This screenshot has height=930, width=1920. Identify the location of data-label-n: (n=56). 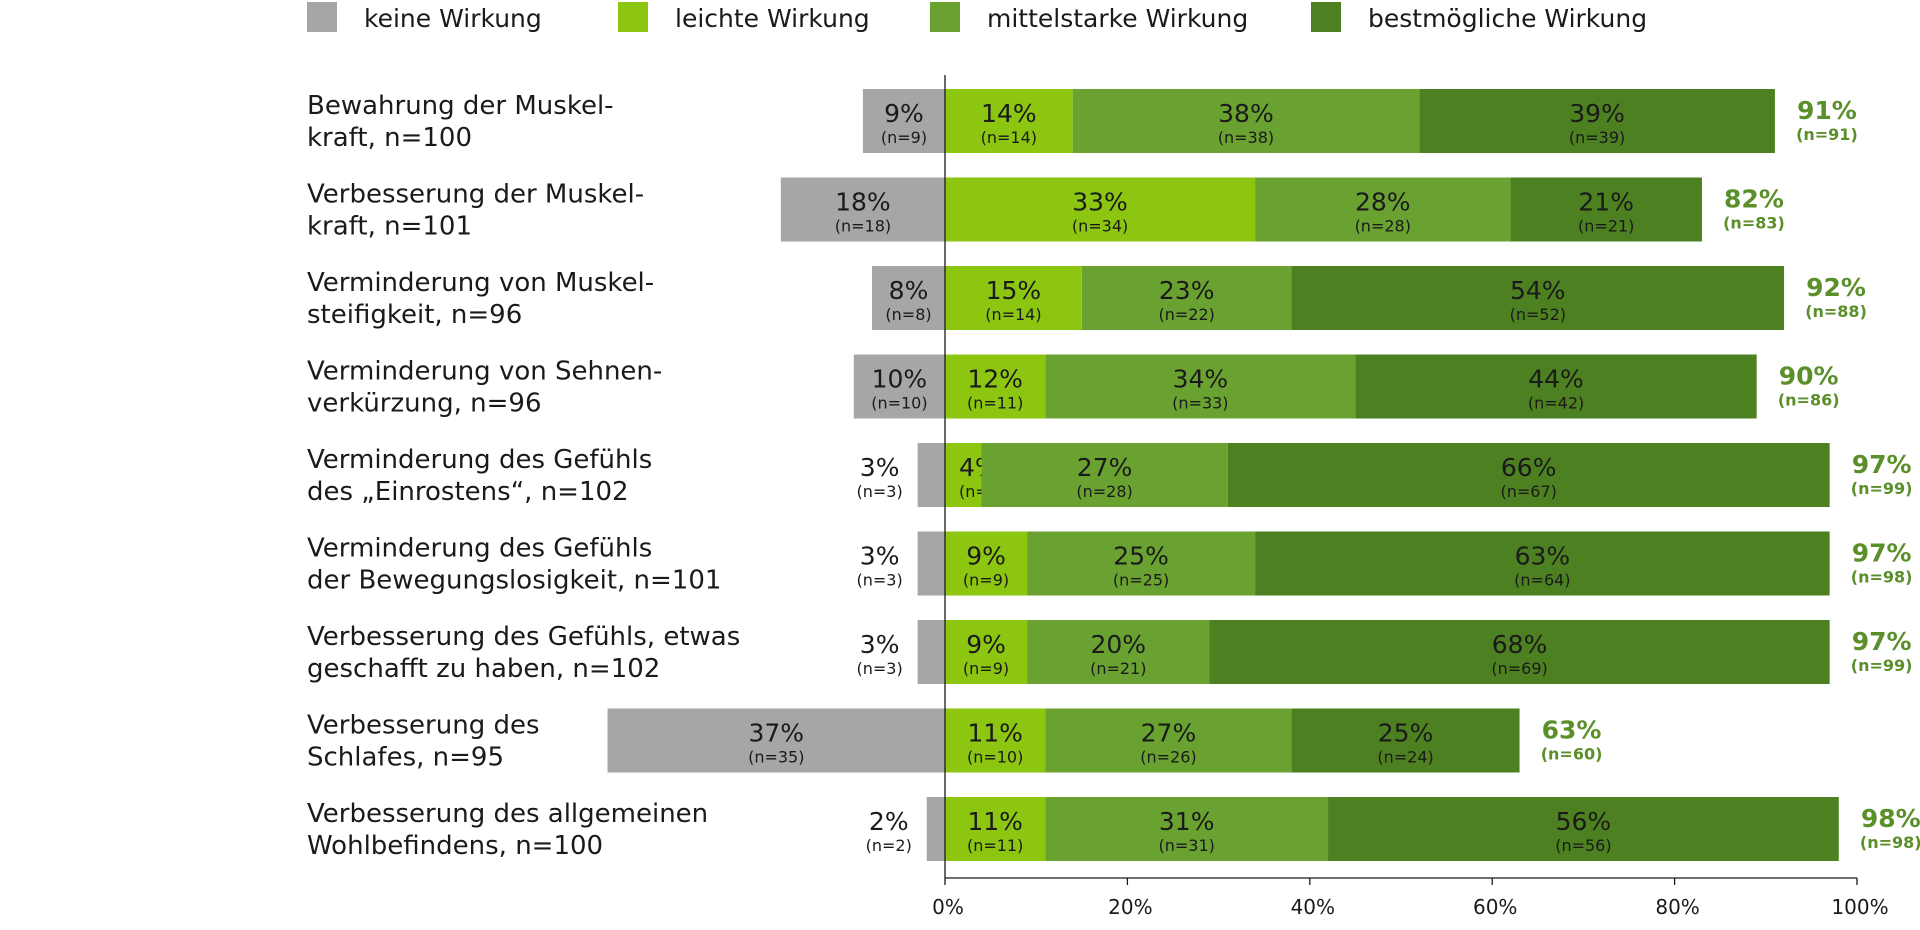
(1583, 845).